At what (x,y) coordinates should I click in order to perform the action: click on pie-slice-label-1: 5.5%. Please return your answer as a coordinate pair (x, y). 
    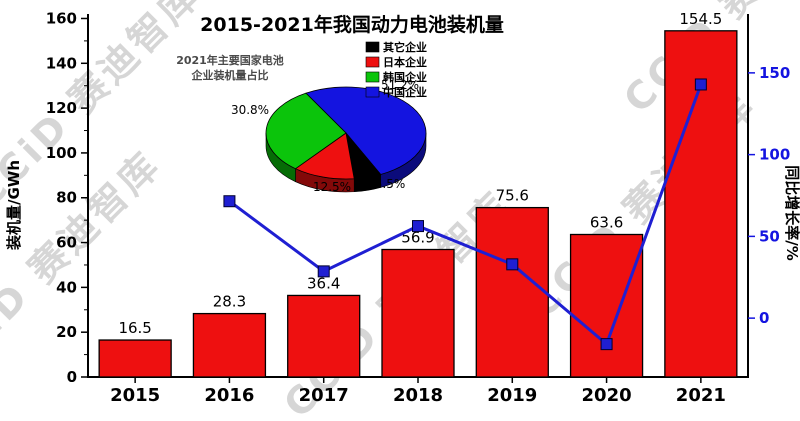
    Looking at the image, I should click on (390, 184).